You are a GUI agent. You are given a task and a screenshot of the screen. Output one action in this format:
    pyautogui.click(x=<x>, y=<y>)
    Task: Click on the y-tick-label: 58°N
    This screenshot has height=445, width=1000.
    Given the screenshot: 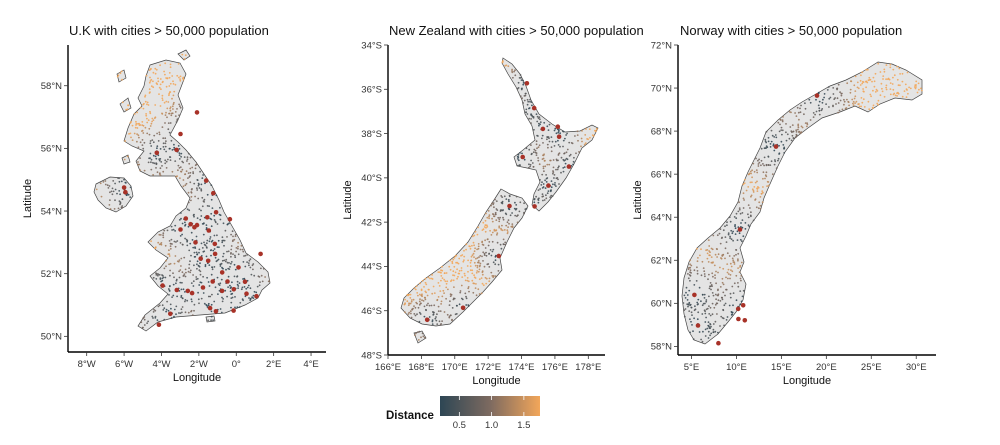 What is the action you would take?
    pyautogui.click(x=661, y=347)
    